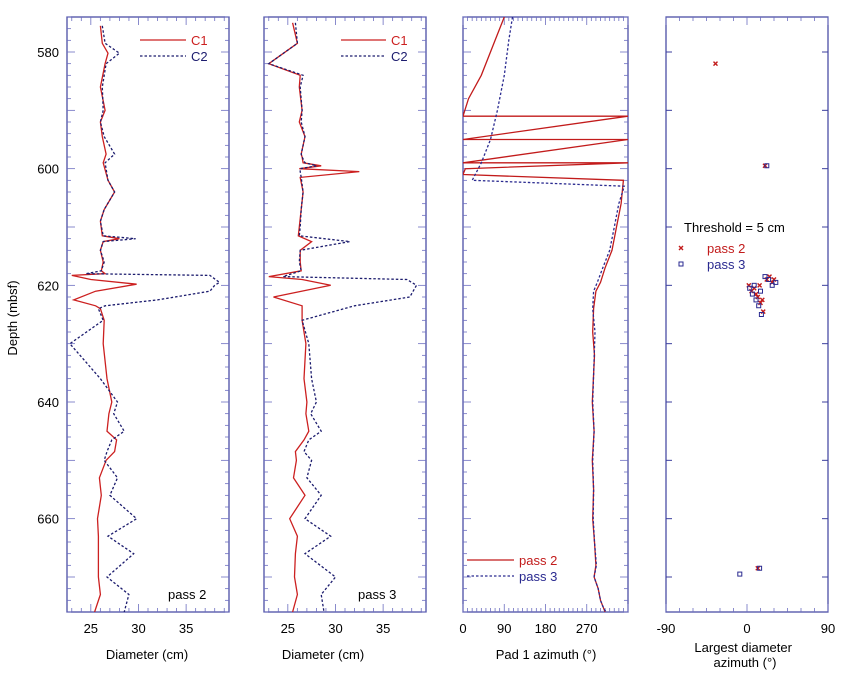 The image size is (844, 680). I want to click on panel-3-legend-label-2: pass 3, so click(538, 576).